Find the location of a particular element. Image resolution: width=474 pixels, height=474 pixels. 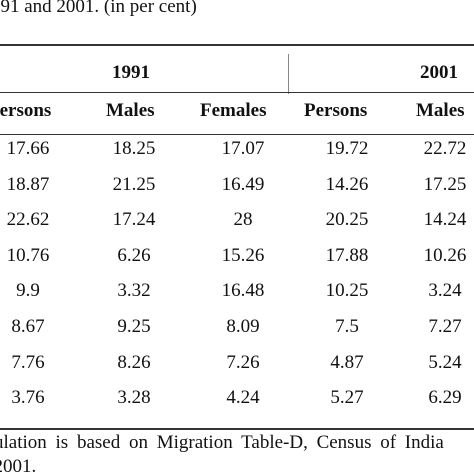

table-cell-males-2001-row-7: 5.24 is located at coordinates (445, 362).